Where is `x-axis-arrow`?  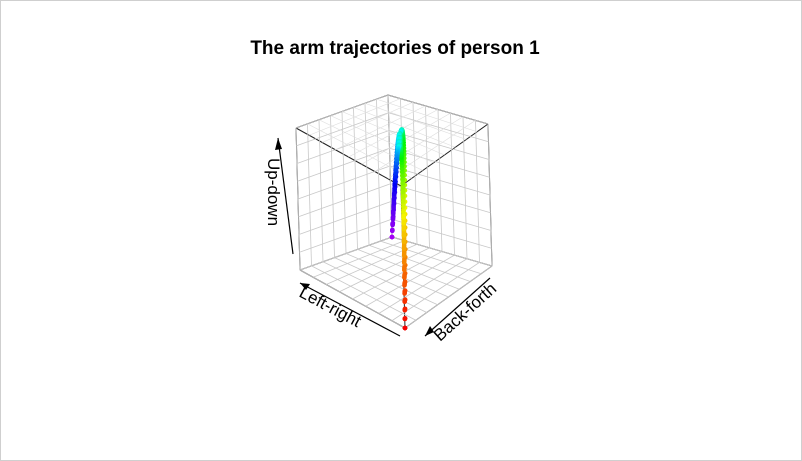 x-axis-arrow is located at coordinates (350, 309).